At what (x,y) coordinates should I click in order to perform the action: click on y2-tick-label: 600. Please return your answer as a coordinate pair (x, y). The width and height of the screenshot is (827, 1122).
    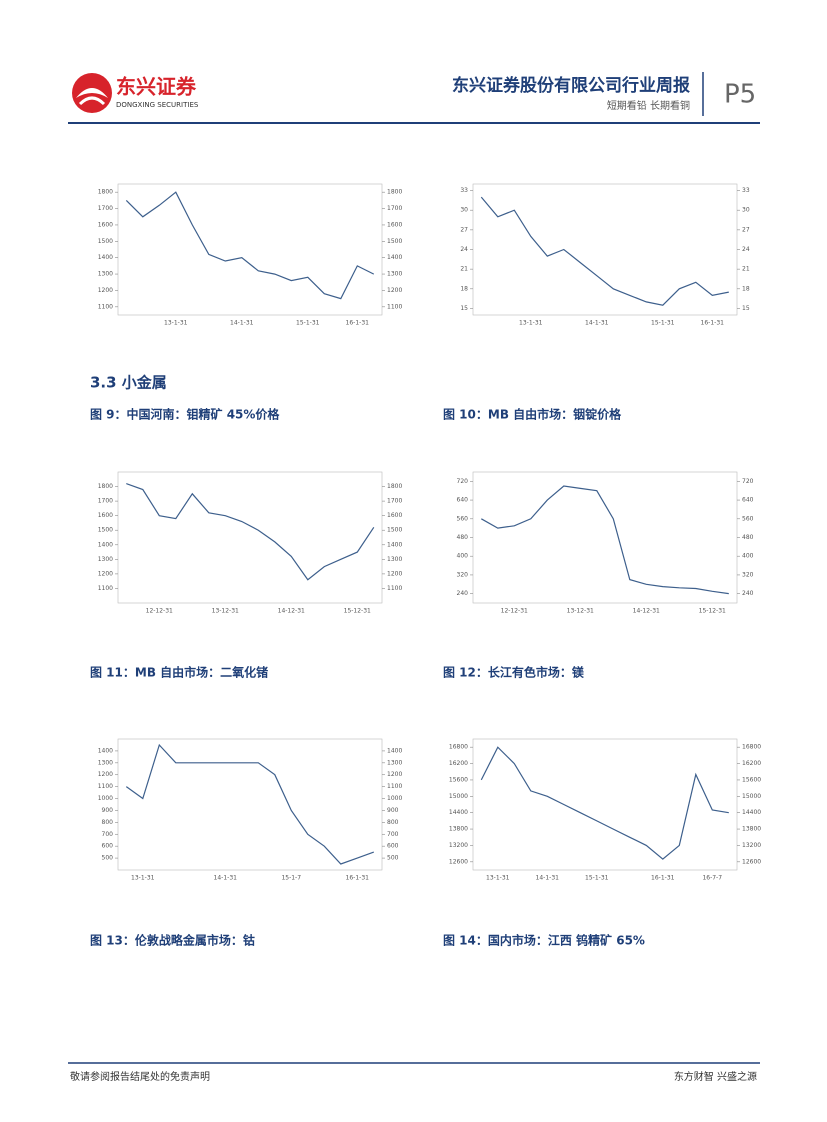
    Looking at the image, I should click on (393, 846).